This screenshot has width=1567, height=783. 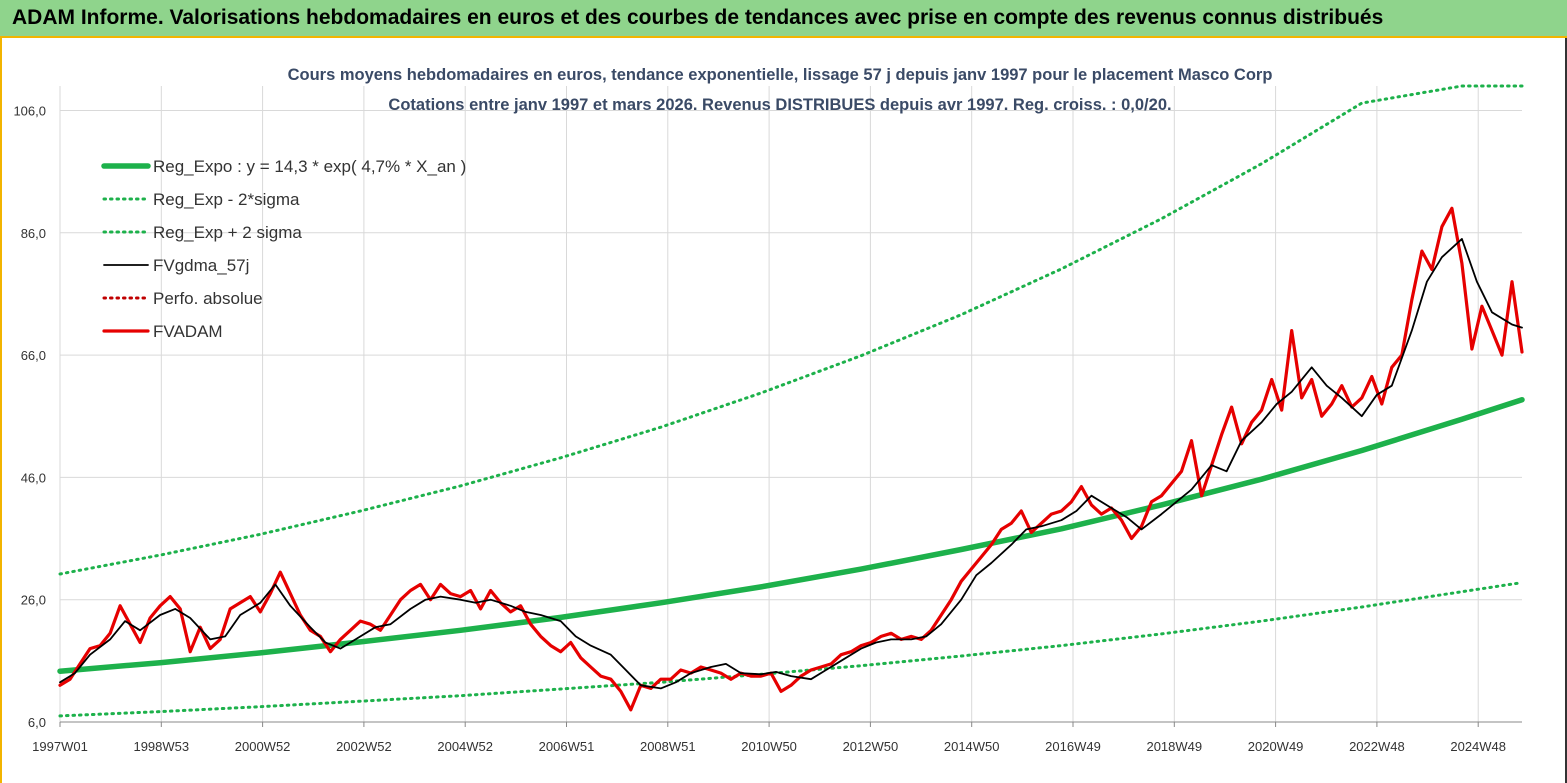 What do you see at coordinates (37, 722) in the screenshot?
I see `y-tick-label: 6,0` at bounding box center [37, 722].